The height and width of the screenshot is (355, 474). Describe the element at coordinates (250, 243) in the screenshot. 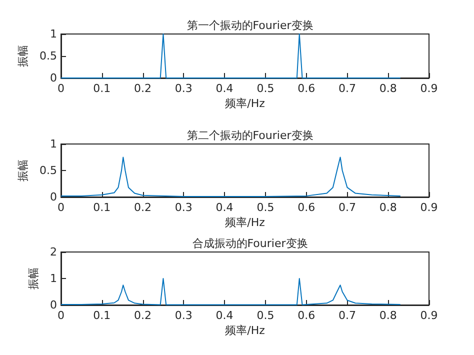

I see `chart-title: 合成振动的Fourier变换` at that location.